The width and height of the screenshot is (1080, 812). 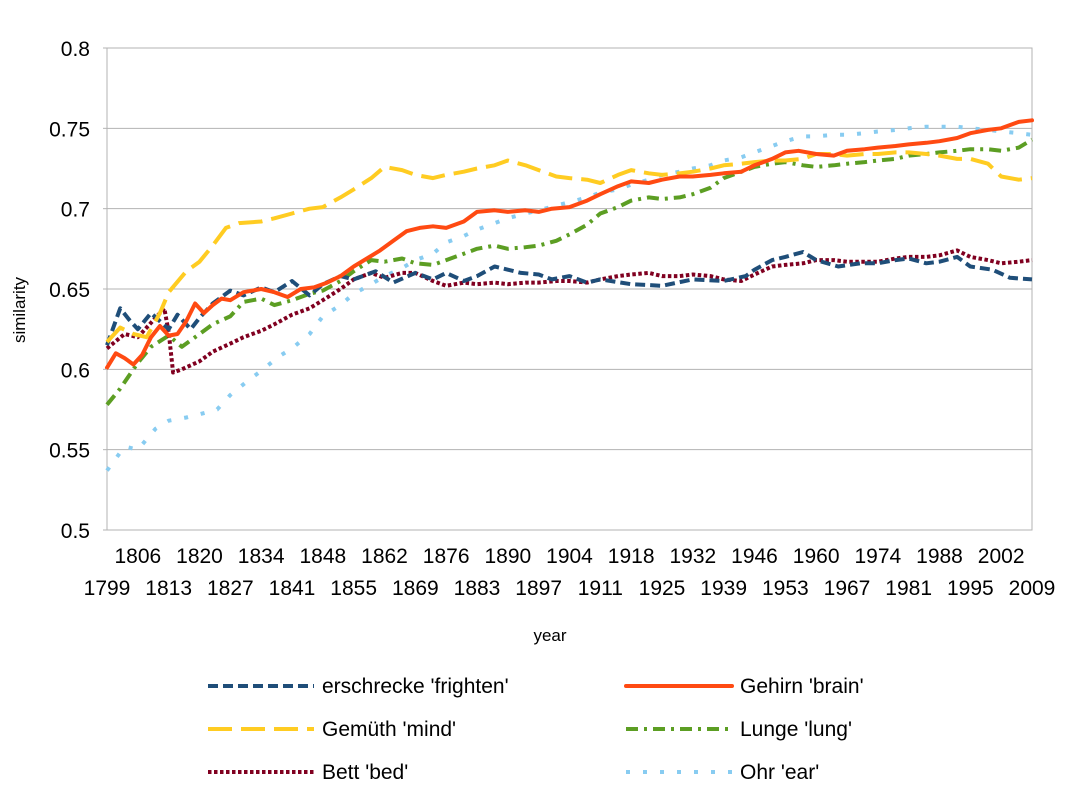 I want to click on x-tick-label: 1827, so click(x=230, y=588).